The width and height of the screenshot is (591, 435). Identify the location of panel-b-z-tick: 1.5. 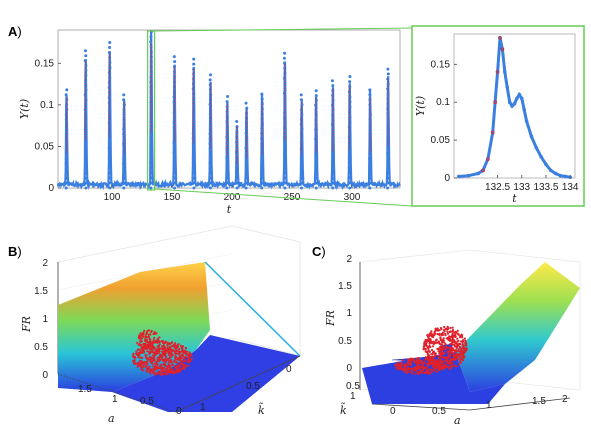
(41, 291).